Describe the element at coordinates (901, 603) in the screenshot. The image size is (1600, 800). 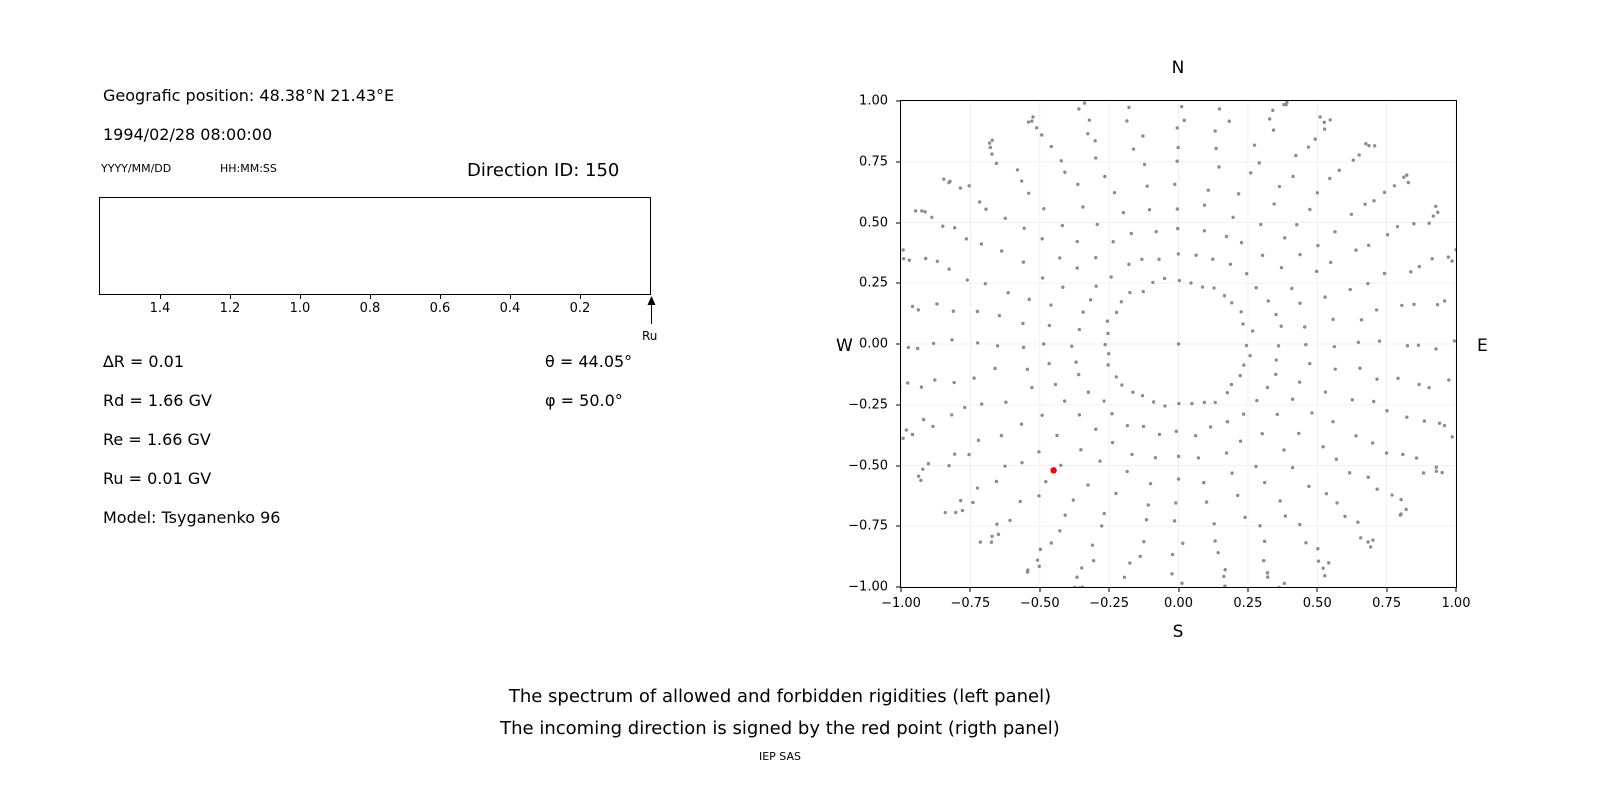
I see `x-tick-label: −1.00` at that location.